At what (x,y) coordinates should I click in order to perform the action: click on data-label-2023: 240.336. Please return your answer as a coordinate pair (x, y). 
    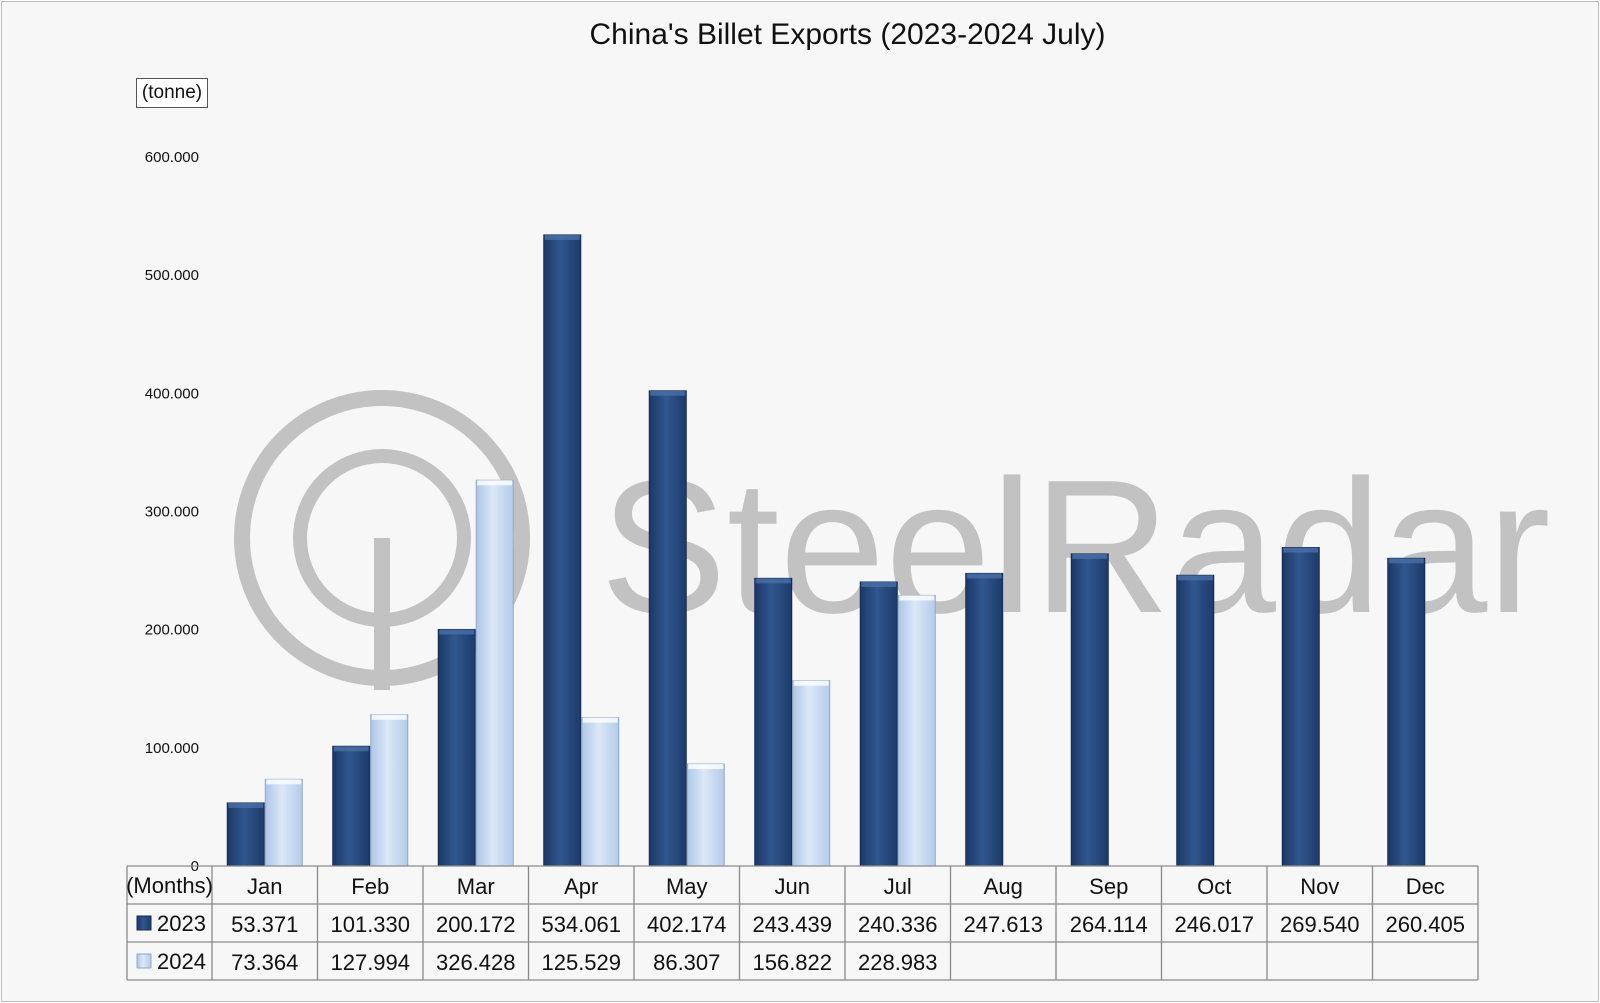
    Looking at the image, I should click on (898, 924).